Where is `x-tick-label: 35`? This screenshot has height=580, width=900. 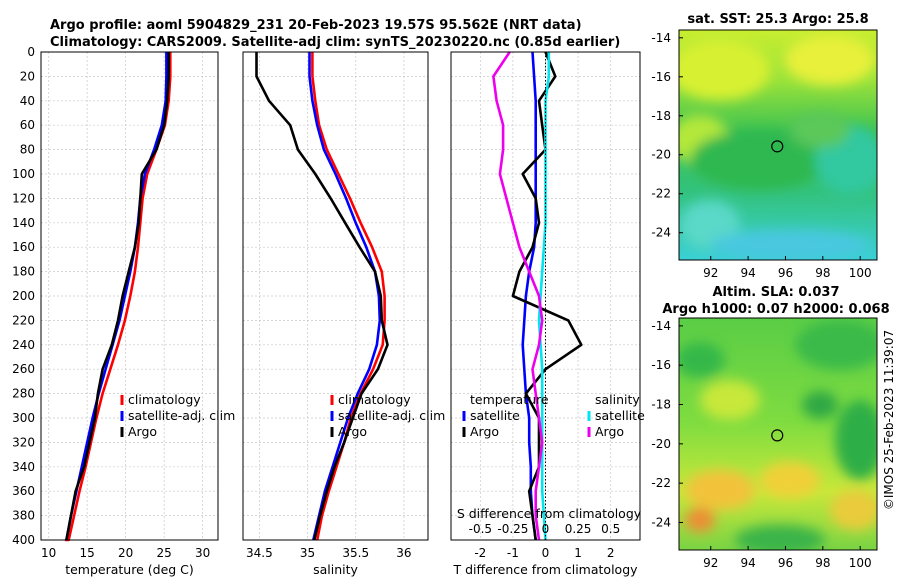
x-tick-label: 35 is located at coordinates (307, 553).